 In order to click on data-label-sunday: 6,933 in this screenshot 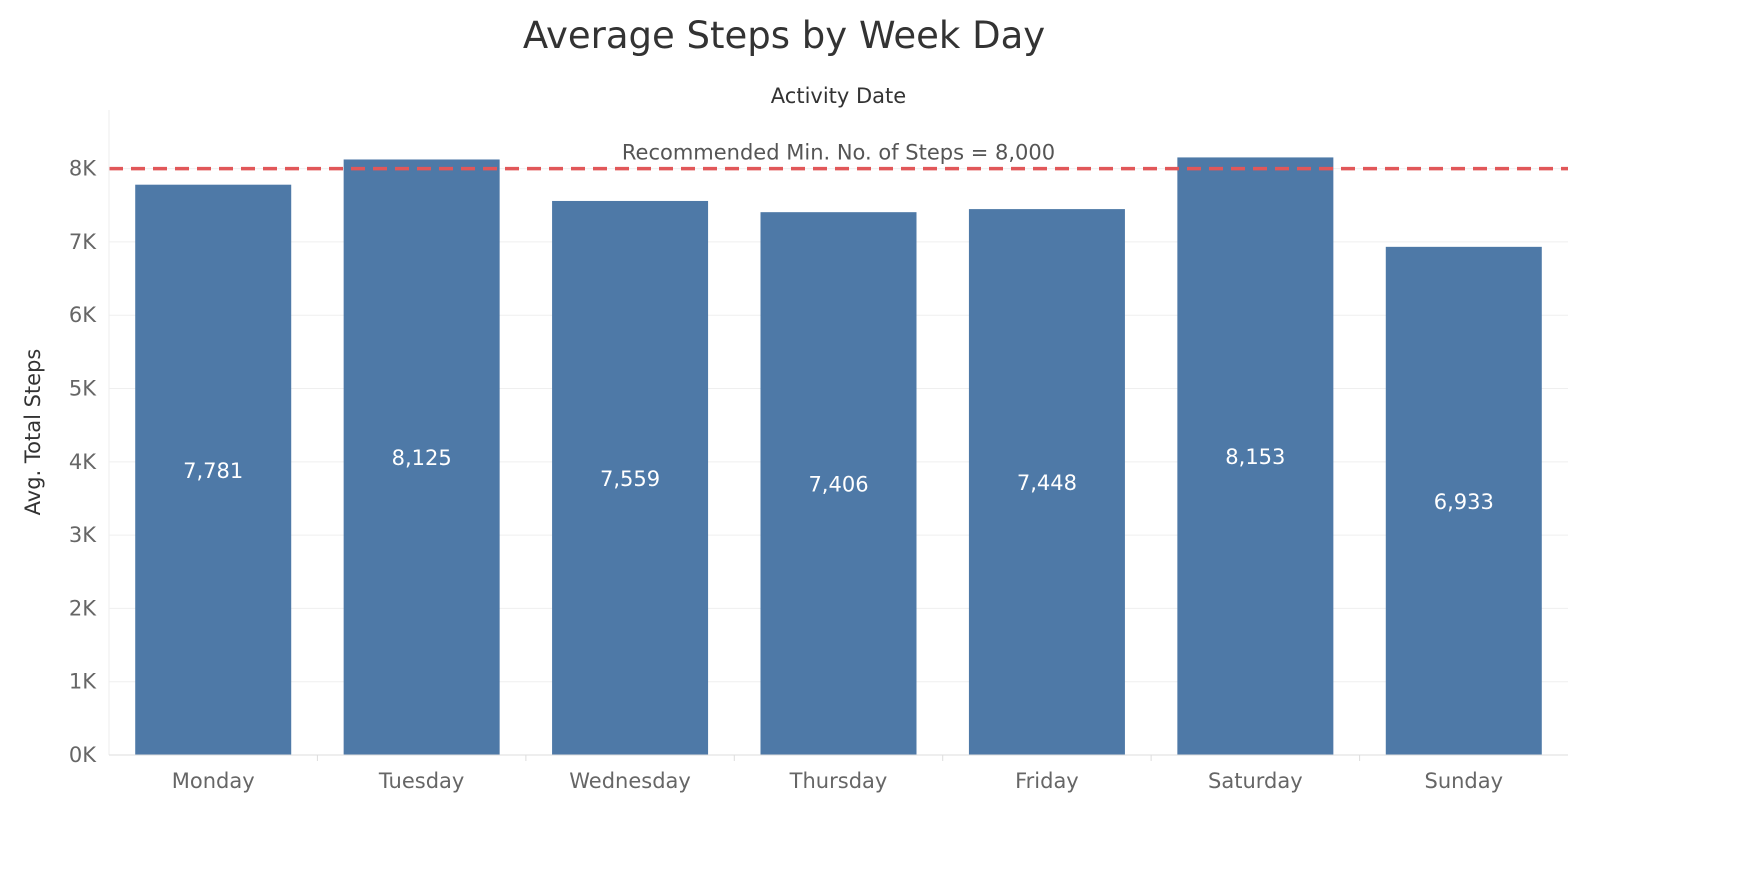, I will do `click(1464, 502)`.